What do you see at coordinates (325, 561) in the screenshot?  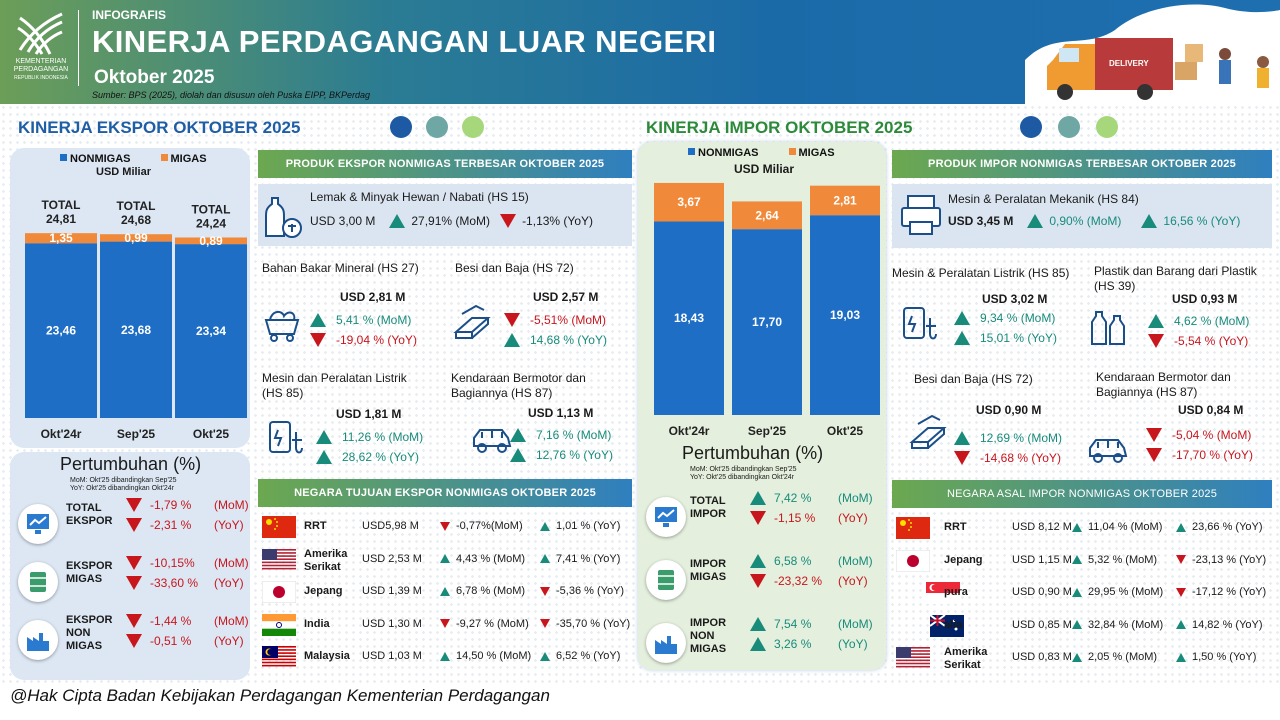 I see `country-name: Amerika Serikat` at bounding box center [325, 561].